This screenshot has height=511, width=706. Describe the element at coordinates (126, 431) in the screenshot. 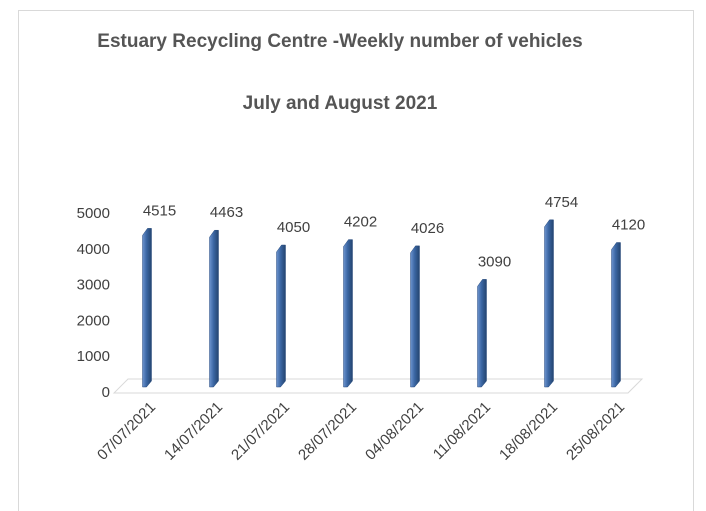

I see `x-tick-label: 07/07/2021` at that location.